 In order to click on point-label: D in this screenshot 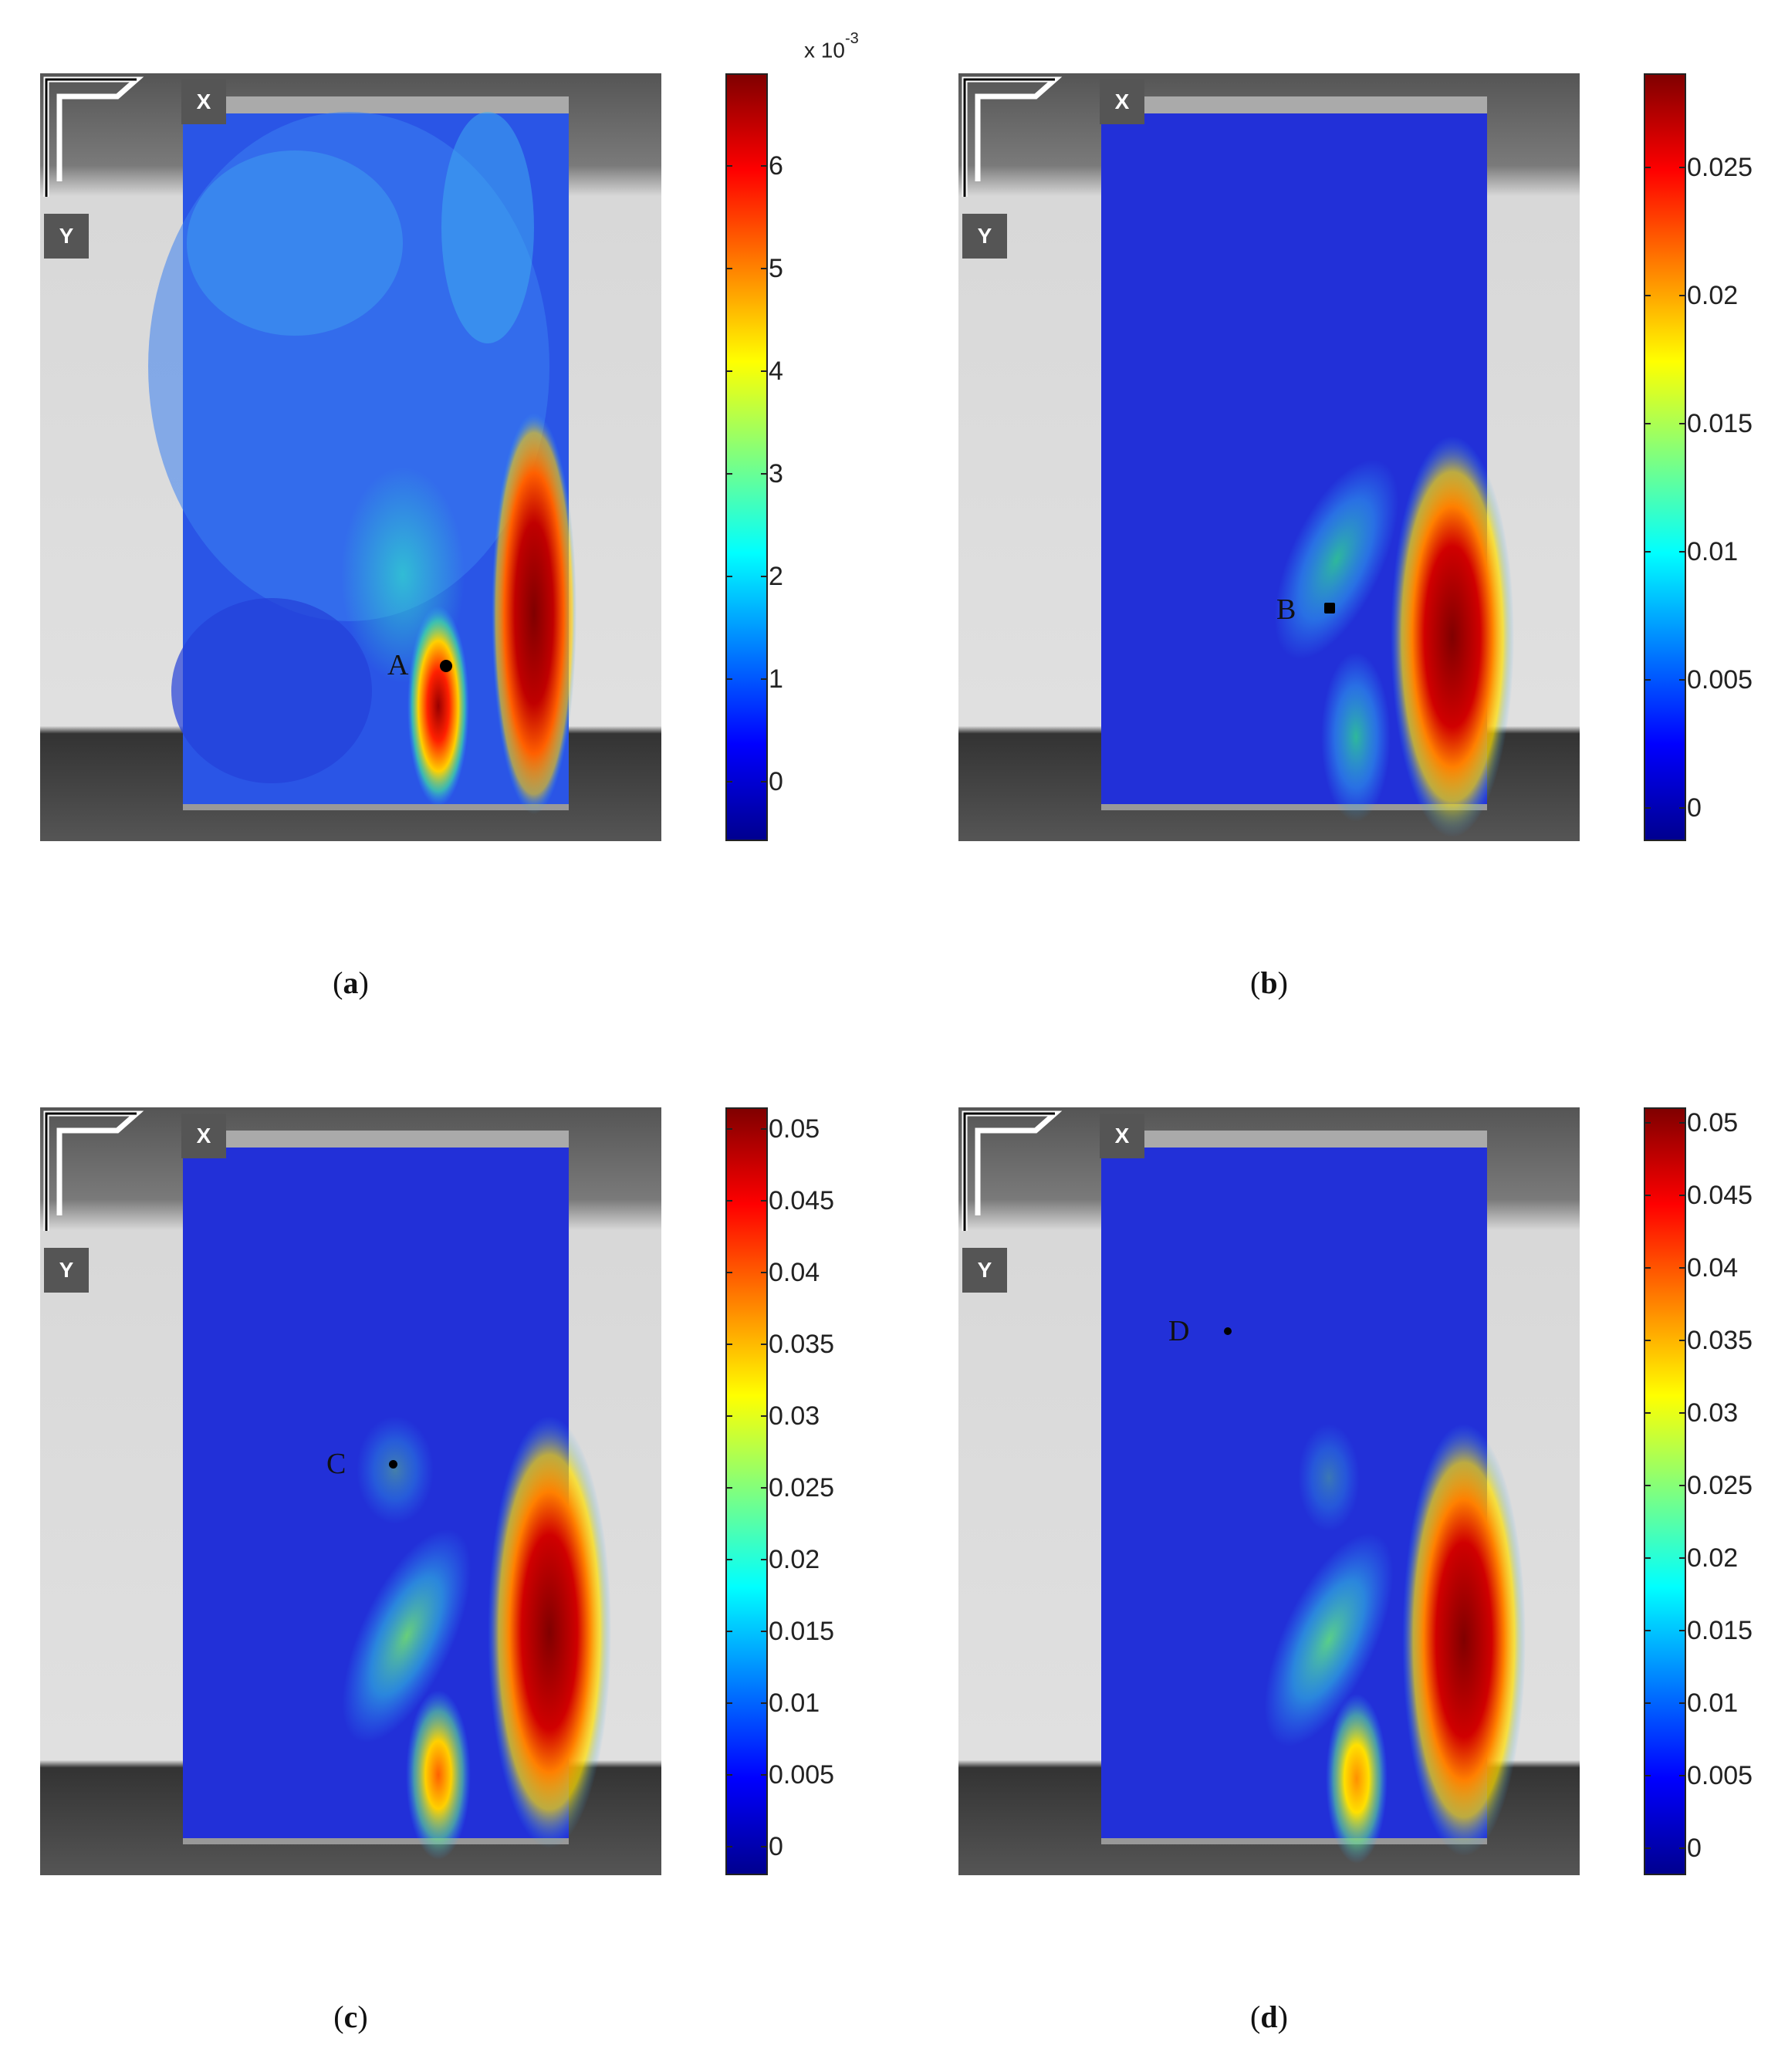, I will do `click(1179, 1331)`.